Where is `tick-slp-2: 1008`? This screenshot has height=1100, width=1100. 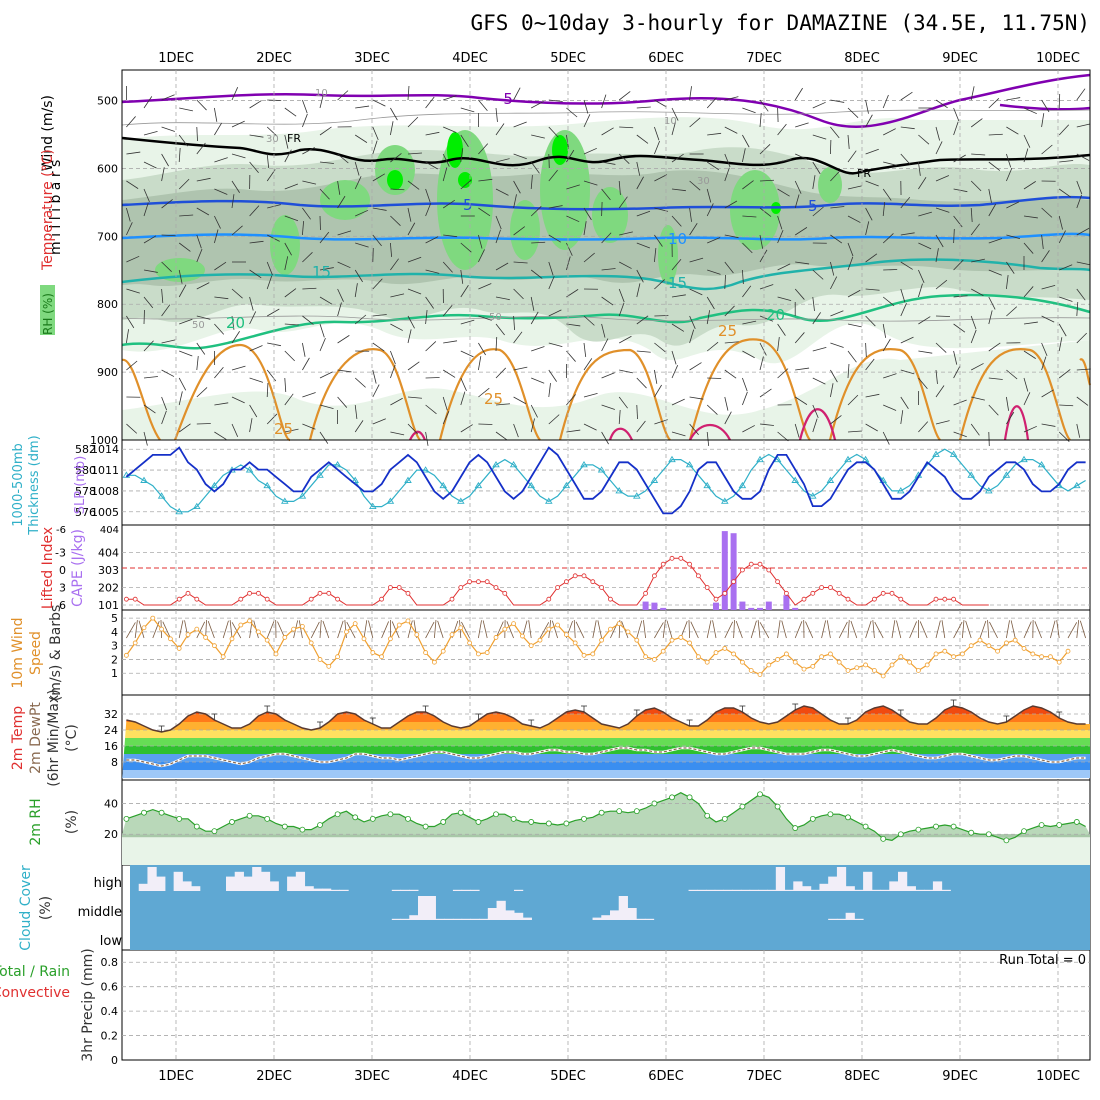 tick-slp-2: 1008 is located at coordinates (105, 491).